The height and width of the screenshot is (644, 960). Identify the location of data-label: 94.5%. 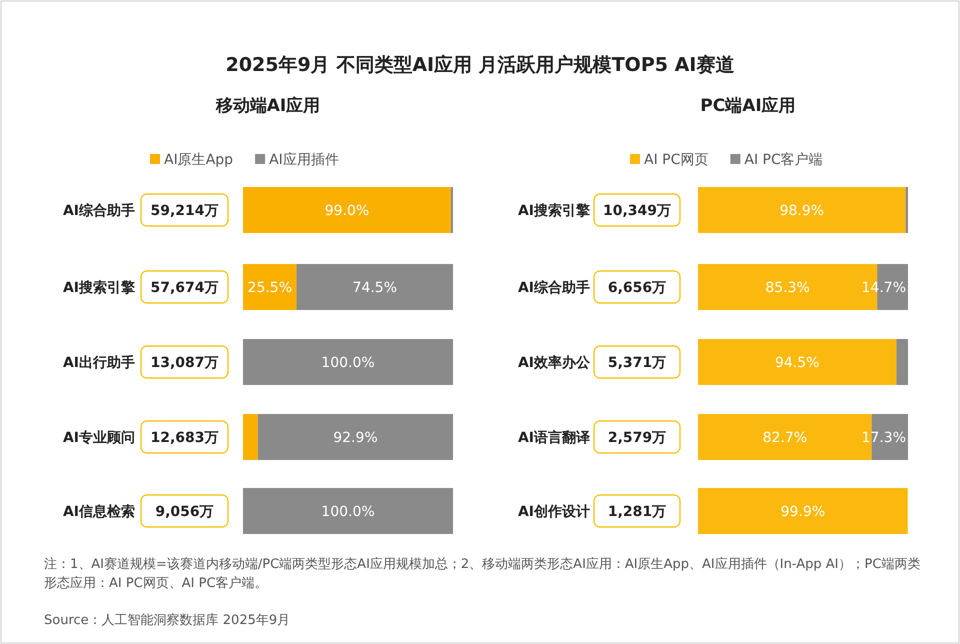
(797, 363).